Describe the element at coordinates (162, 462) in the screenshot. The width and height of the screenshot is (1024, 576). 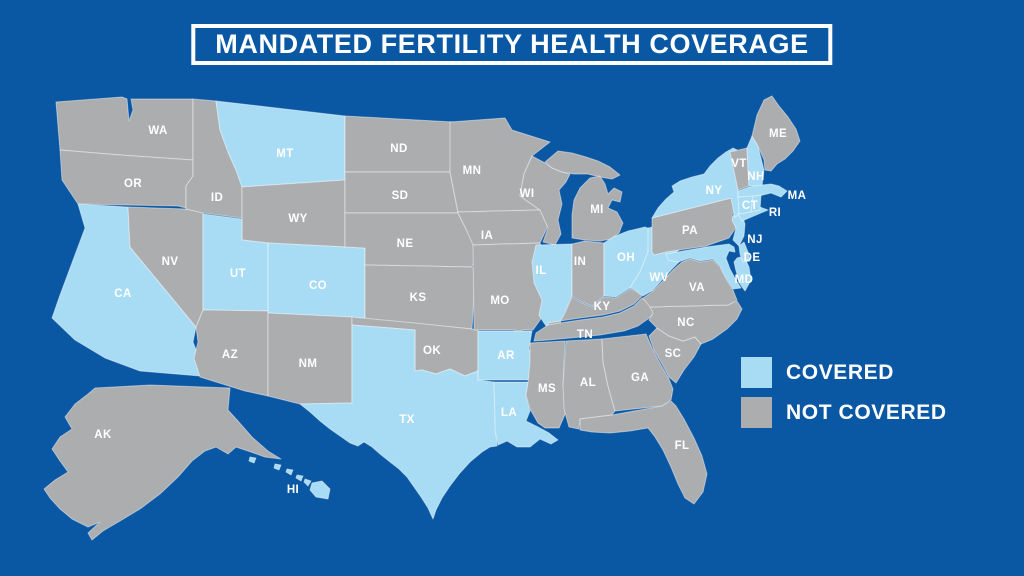
I see `state-AK` at that location.